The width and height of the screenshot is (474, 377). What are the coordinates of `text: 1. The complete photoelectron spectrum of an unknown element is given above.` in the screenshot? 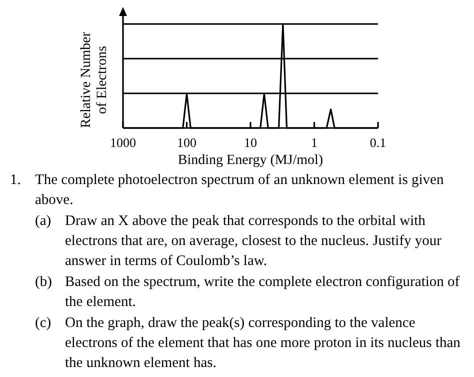 It's located at (227, 190).